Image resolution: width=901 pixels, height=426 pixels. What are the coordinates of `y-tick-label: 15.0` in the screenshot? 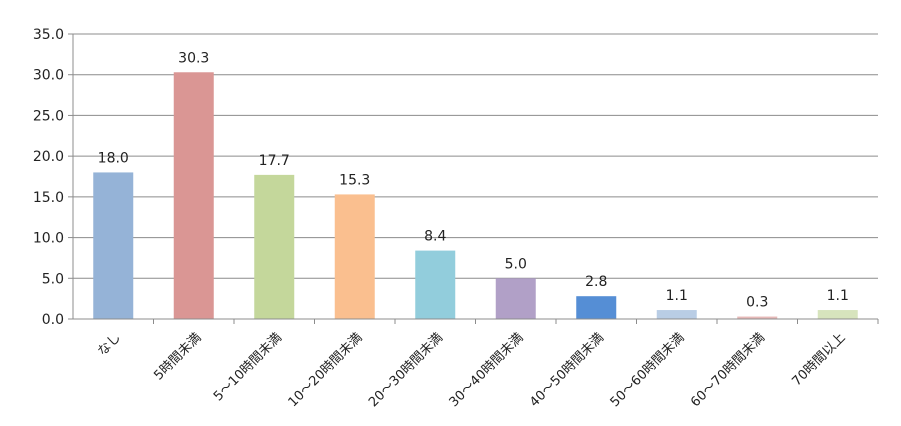 It's located at (48, 198).